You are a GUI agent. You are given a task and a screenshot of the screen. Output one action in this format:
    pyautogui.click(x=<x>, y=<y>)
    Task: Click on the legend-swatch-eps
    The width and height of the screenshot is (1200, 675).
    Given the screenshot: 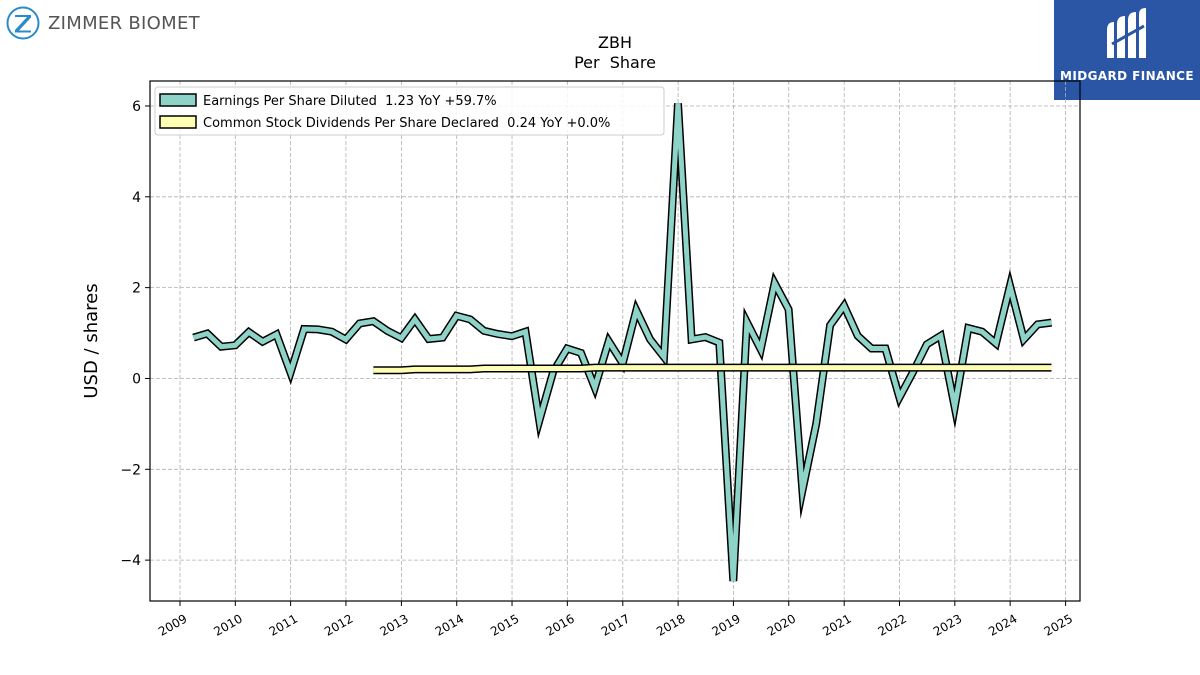 What is the action you would take?
    pyautogui.click(x=178, y=100)
    